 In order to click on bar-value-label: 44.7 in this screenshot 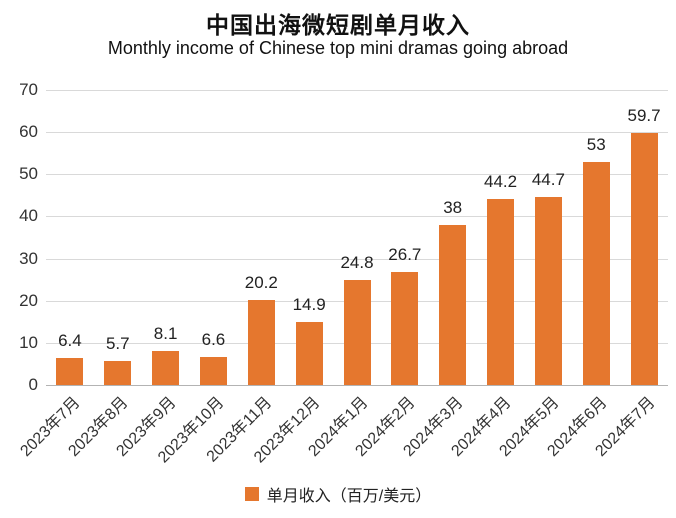, I will do `click(548, 179)`.